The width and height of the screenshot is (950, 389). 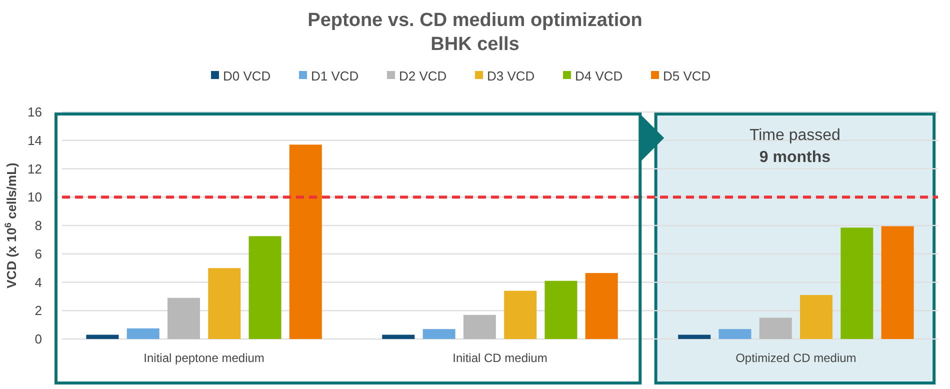 What do you see at coordinates (475, 20) in the screenshot?
I see `chart-title: Peptone vs. CD medium optimization` at bounding box center [475, 20].